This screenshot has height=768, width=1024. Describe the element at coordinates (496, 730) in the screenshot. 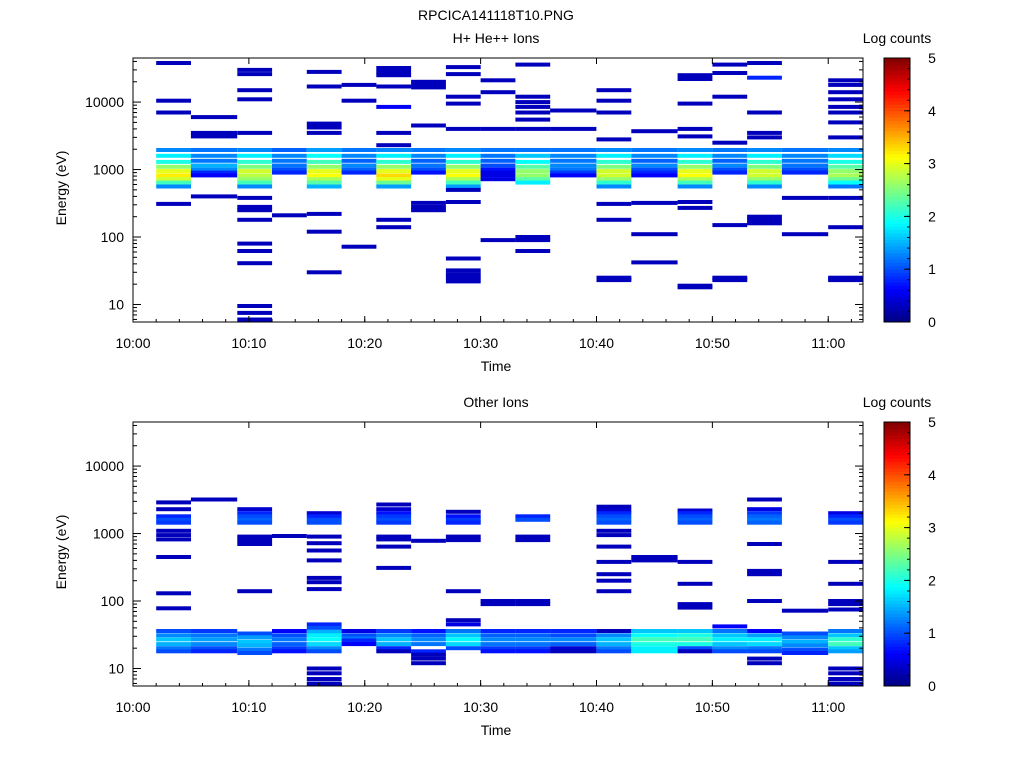

I see `x-axis-label: Time` at that location.